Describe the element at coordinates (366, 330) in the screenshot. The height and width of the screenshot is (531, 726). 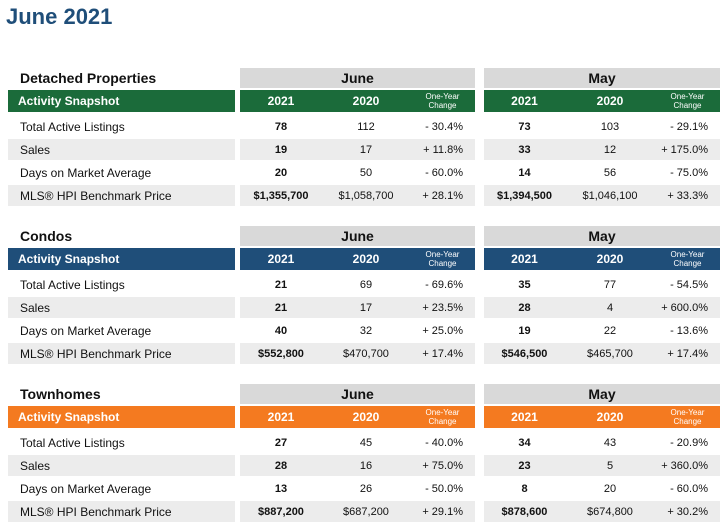
I see `cell-value: 32` at that location.